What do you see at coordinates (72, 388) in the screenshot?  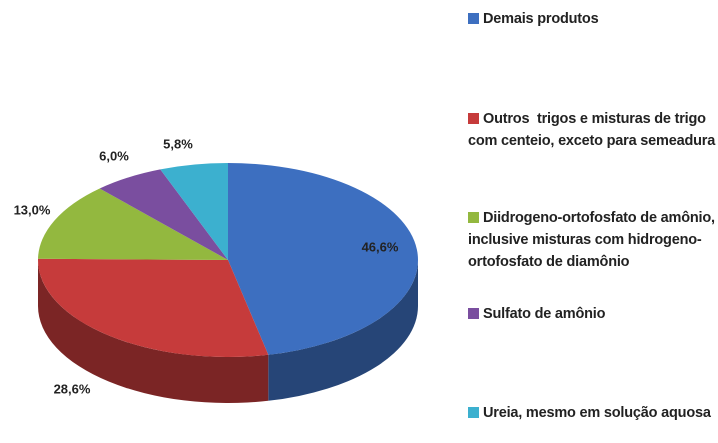 I see `data-label: 28,6%` at bounding box center [72, 388].